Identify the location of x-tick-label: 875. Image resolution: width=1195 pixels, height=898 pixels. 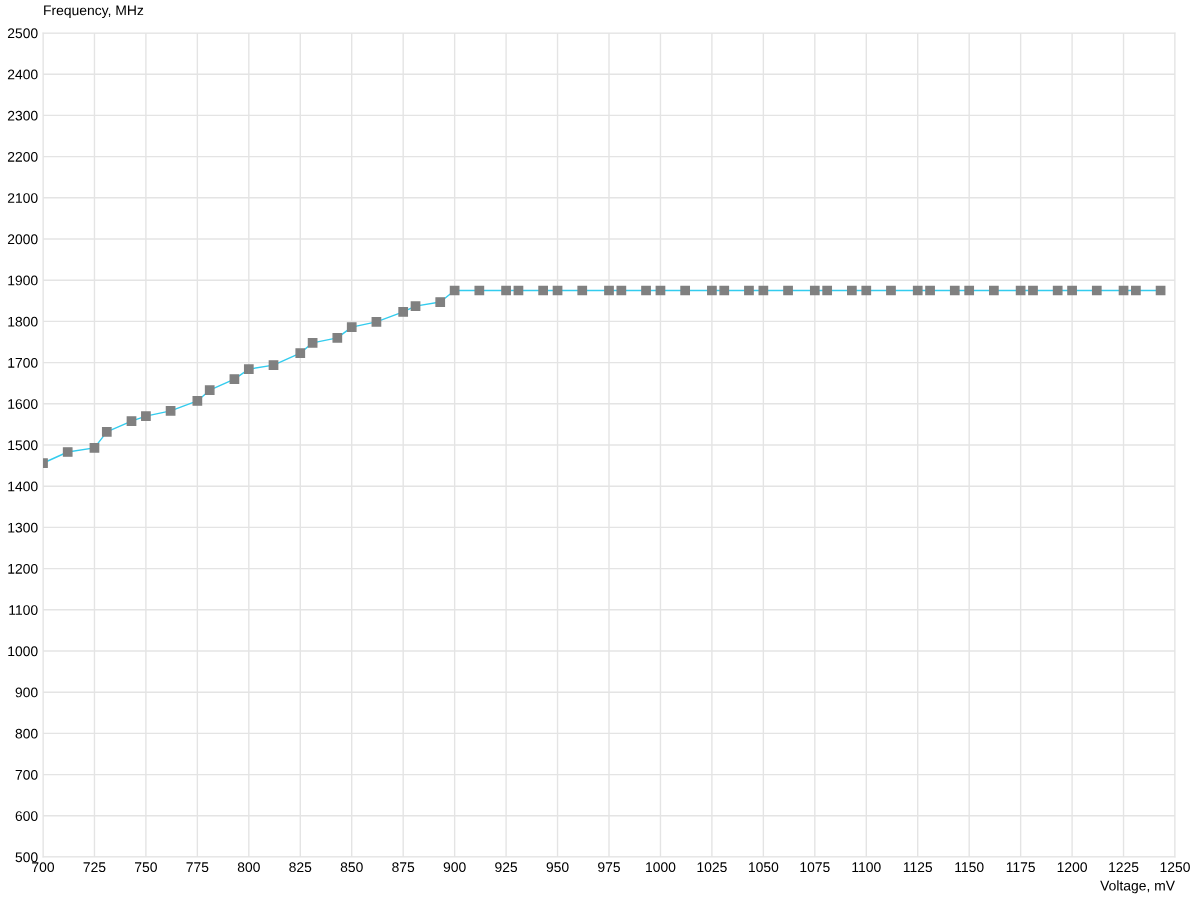
(403, 867).